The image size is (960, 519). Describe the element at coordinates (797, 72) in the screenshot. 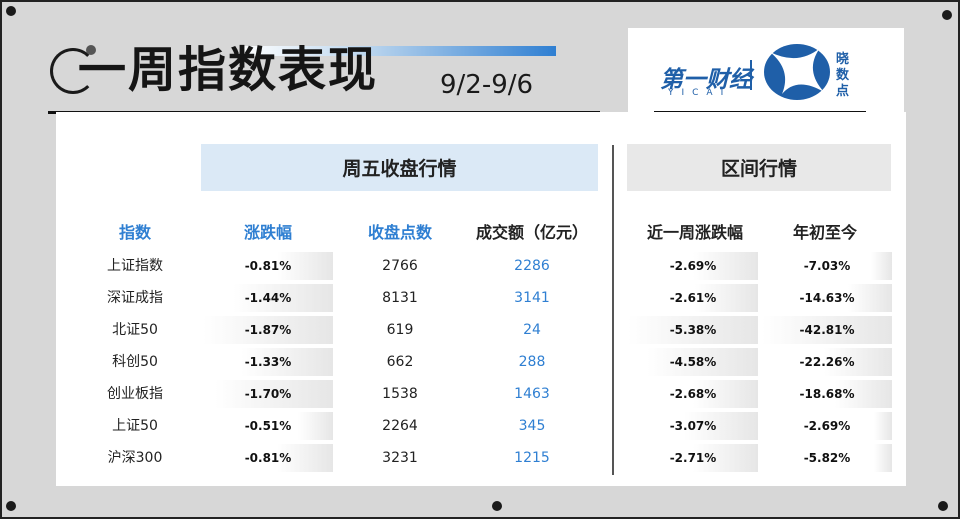

I see `xiaoshudian-logo-icon` at that location.